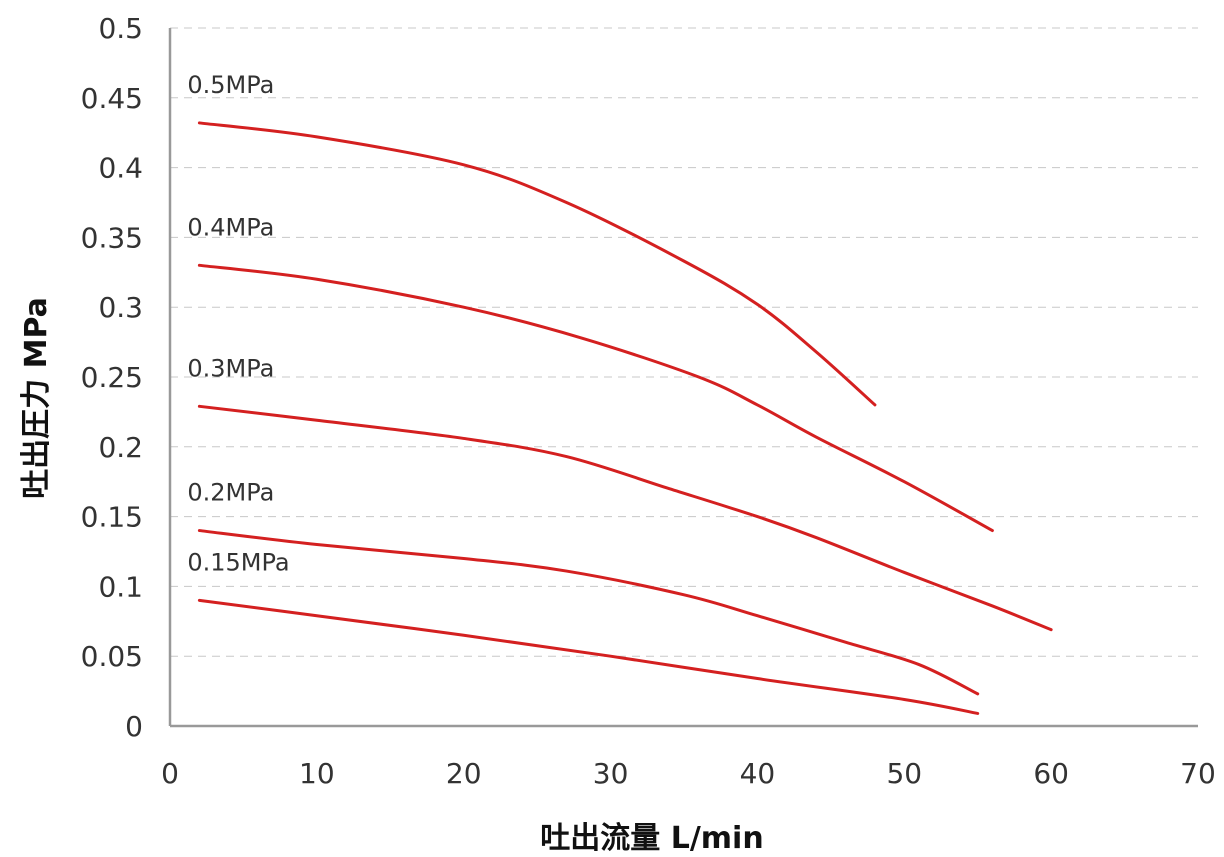 This screenshot has height=857, width=1224. I want to click on series-label: 0.5MPa, so click(230, 85).